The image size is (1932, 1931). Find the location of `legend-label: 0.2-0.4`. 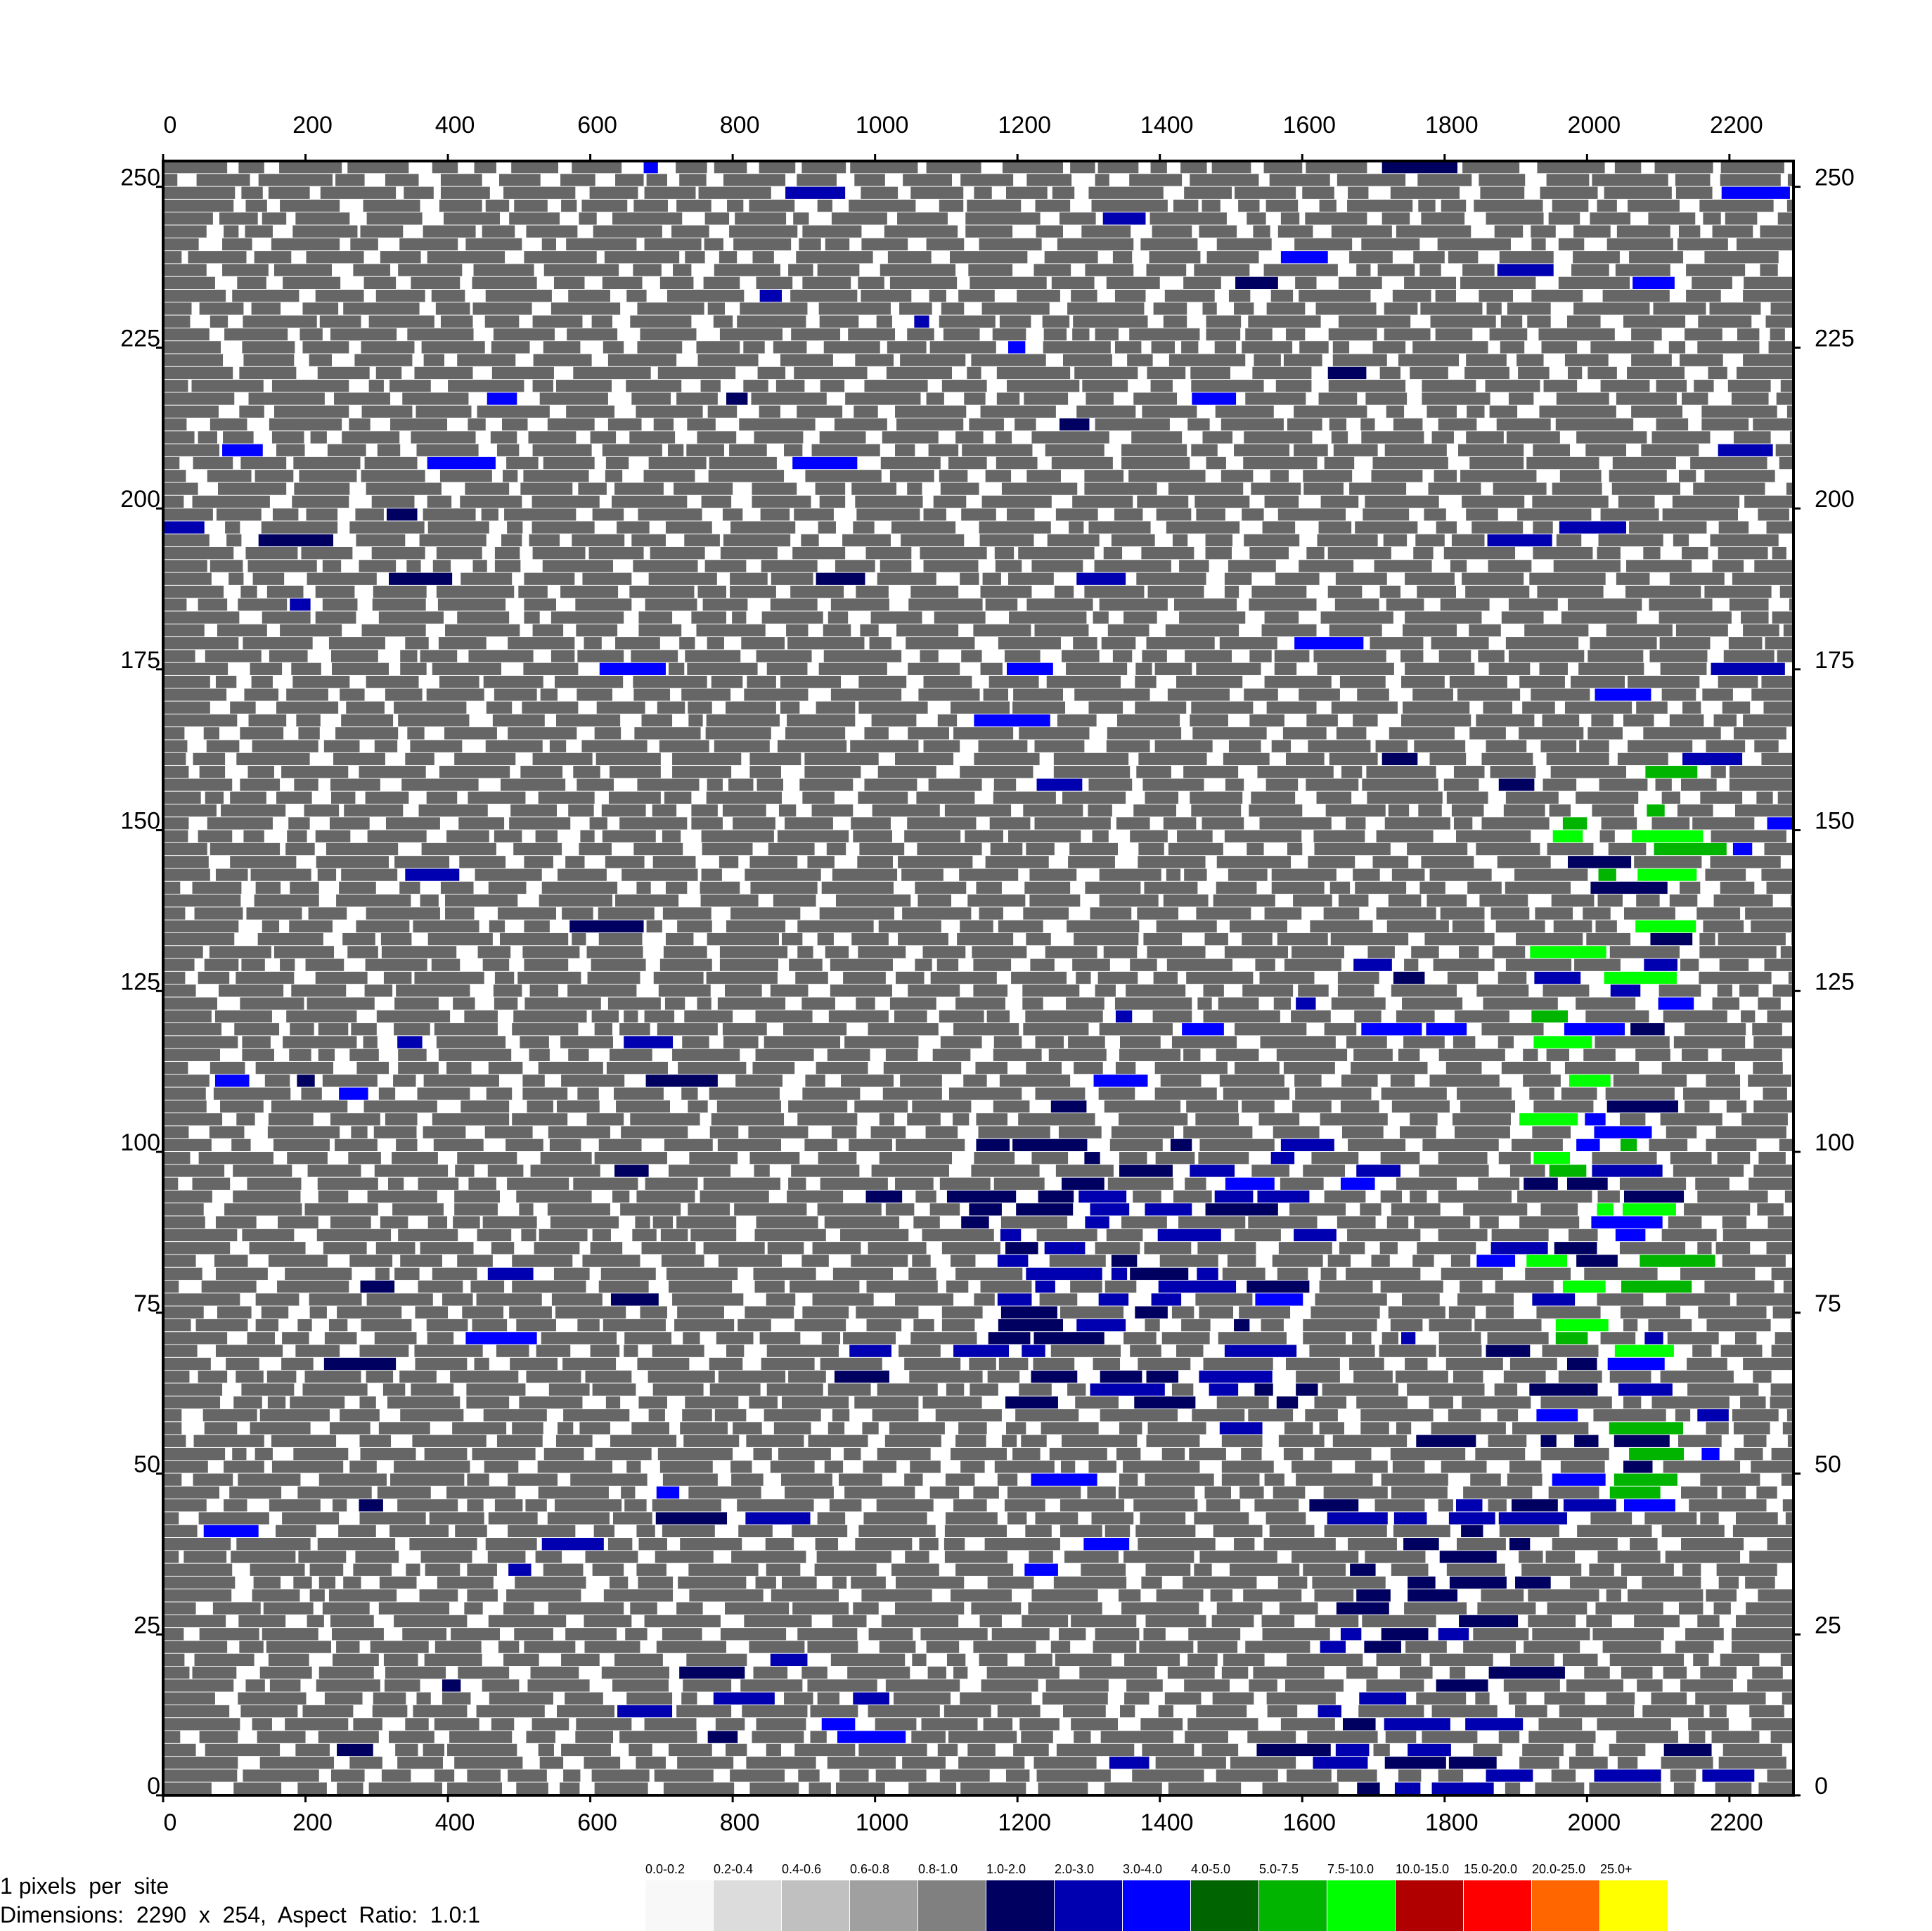

legend-label: 0.2-0.4 is located at coordinates (734, 1869).